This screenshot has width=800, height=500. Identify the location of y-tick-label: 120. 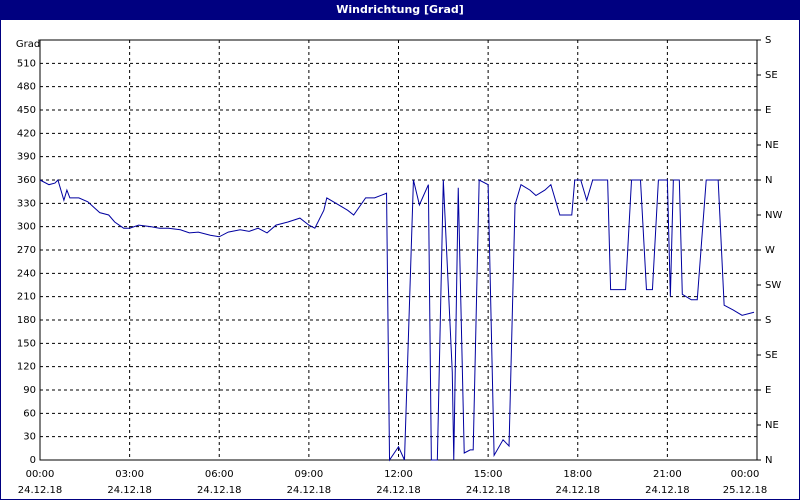
(26, 367).